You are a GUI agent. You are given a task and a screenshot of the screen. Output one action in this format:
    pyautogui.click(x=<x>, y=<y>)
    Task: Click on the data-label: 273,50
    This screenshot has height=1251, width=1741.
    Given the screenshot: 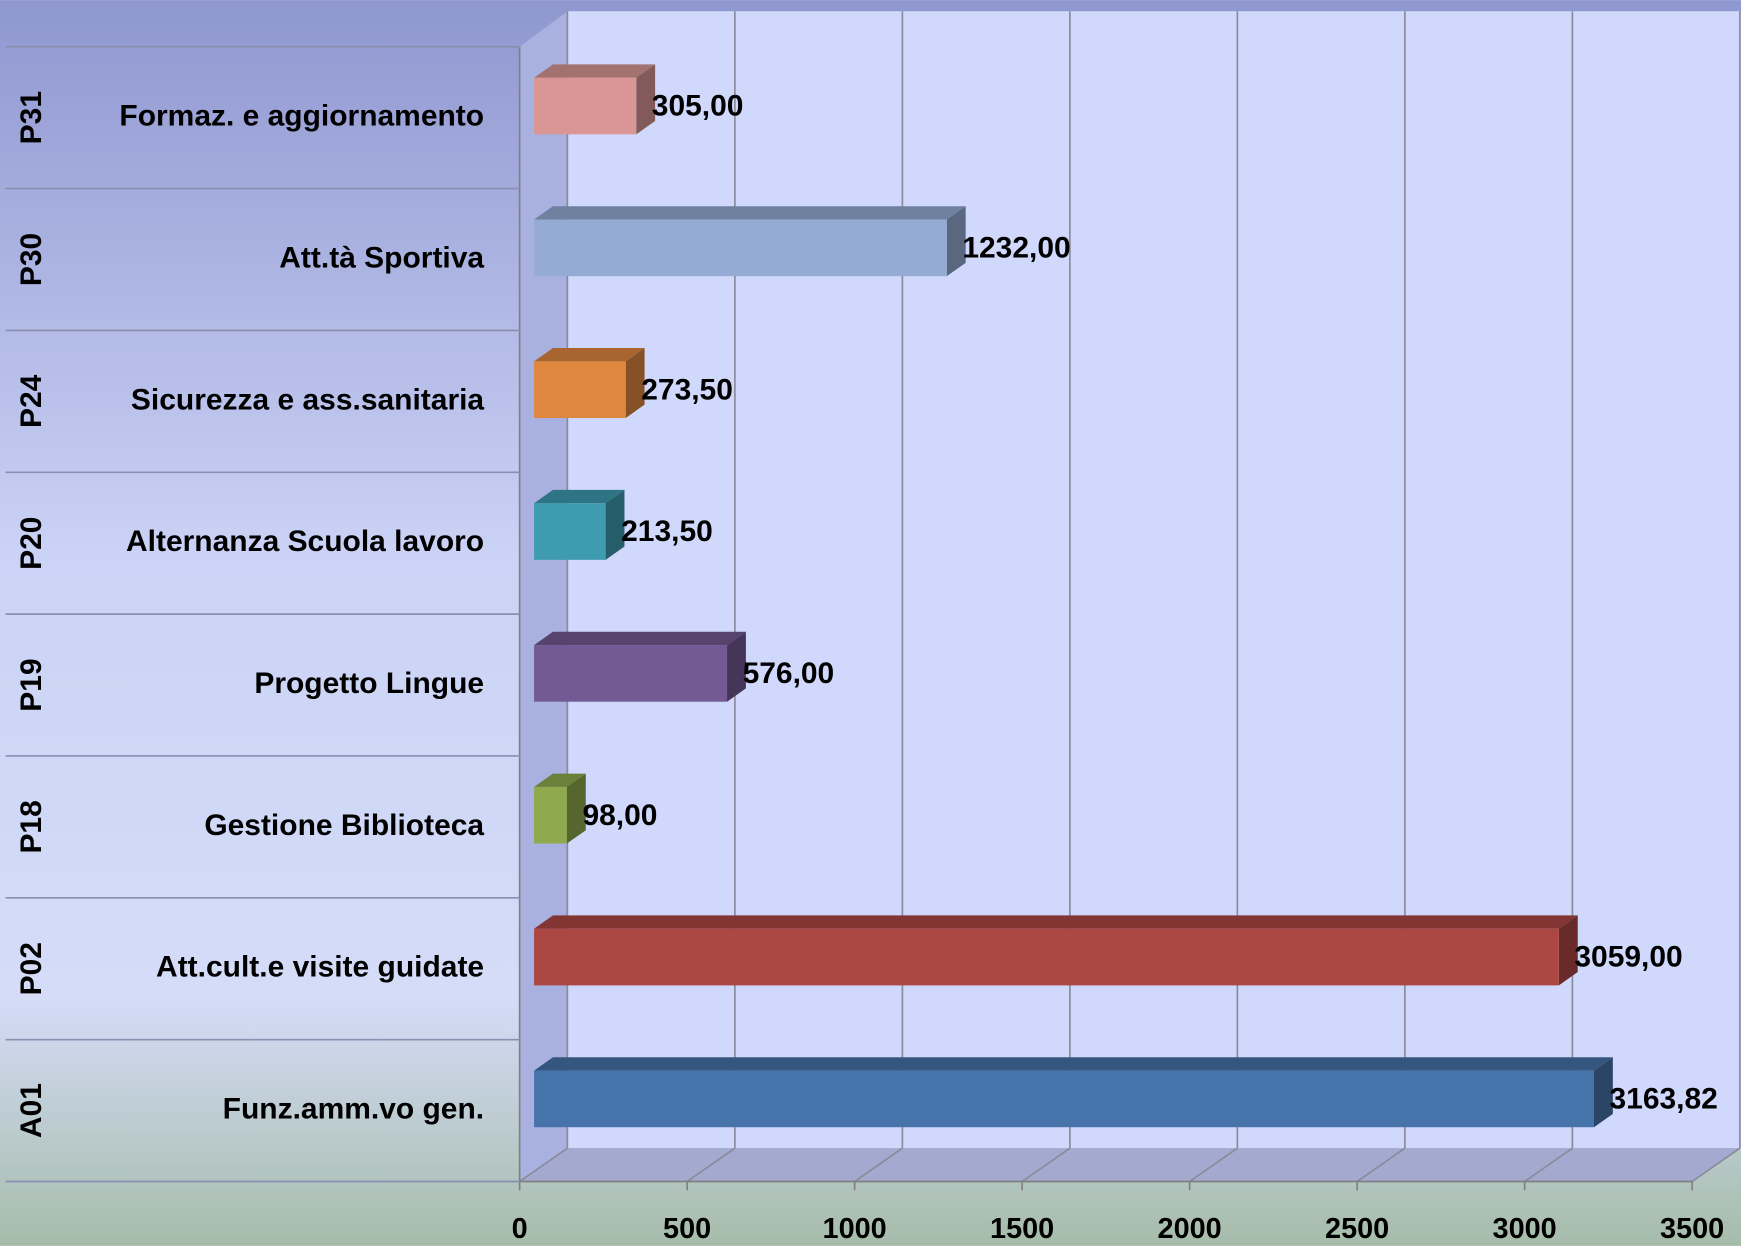 What is the action you would take?
    pyautogui.click(x=687, y=389)
    